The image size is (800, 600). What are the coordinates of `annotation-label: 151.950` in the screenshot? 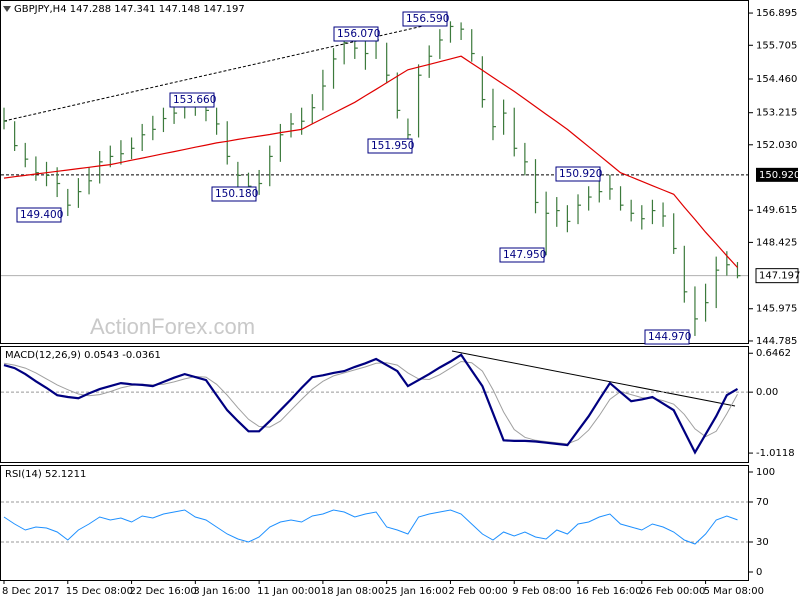 It's located at (392, 146).